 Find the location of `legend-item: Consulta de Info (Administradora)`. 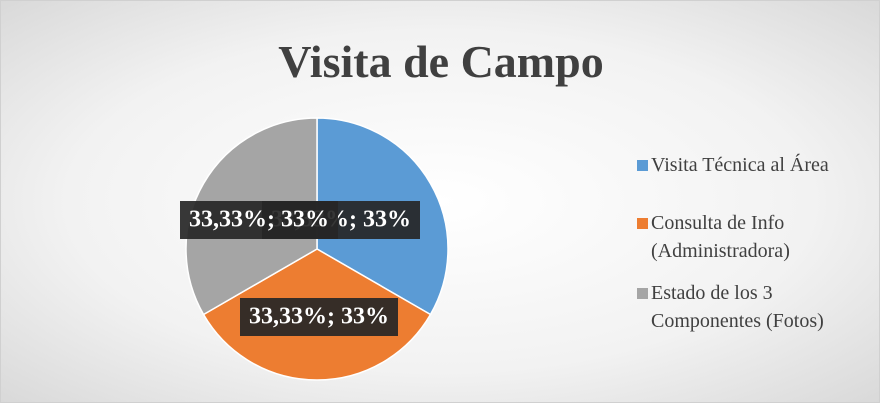

legend-item: Consulta de Info (Administradora) is located at coordinates (750, 237).